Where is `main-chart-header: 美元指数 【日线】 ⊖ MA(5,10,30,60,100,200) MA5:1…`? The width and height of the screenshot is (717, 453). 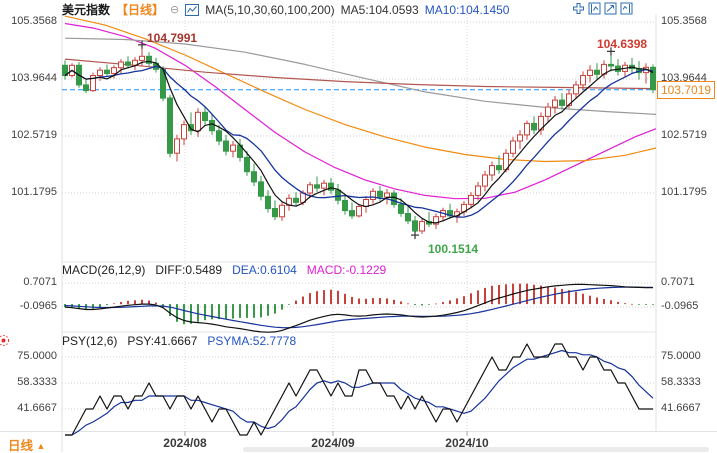 main-chart-header: 美元指数 【日线】 ⊖ MA(5,10,30,60,100,200) MA5:1… is located at coordinates (285, 9).